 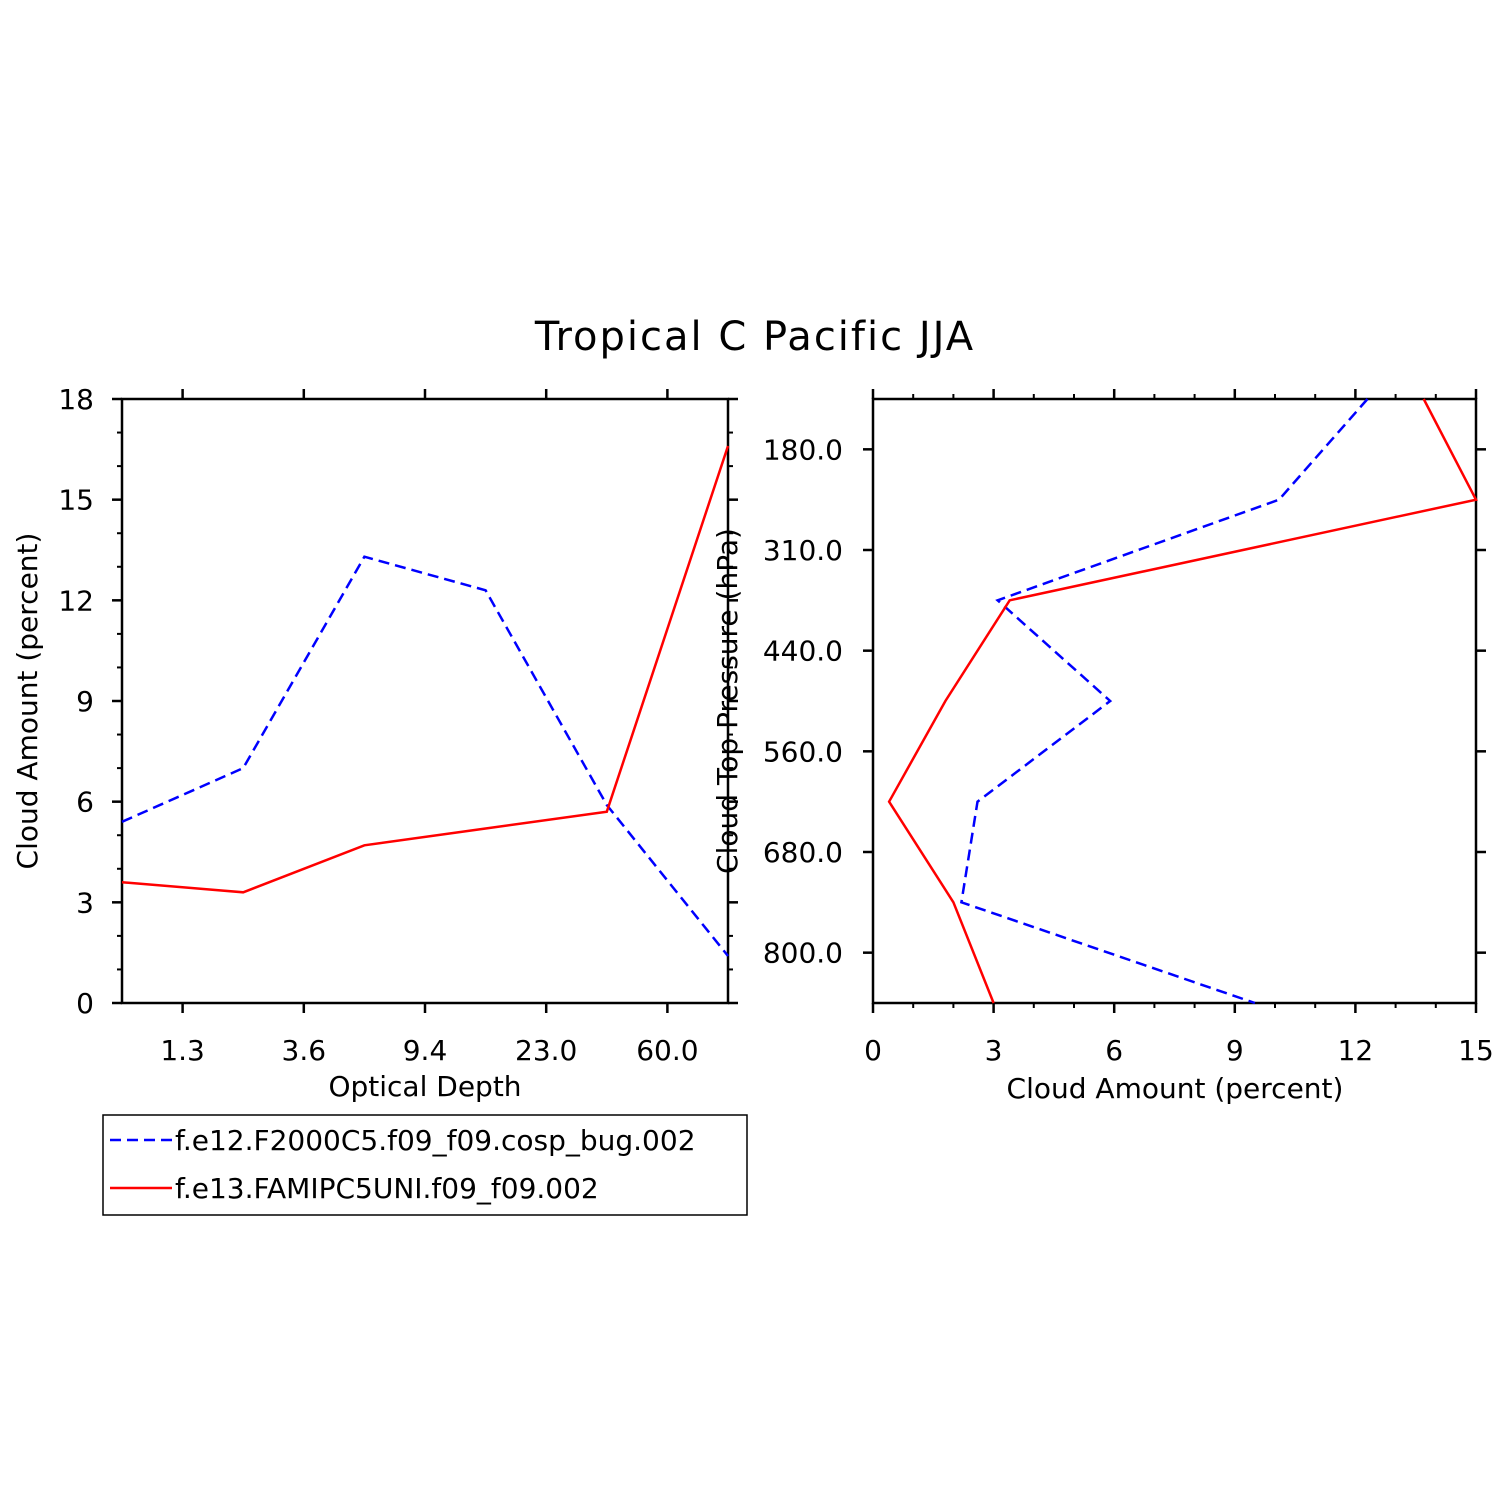 What do you see at coordinates (873, 1050) in the screenshot?
I see `right-x-tick-label: 0` at bounding box center [873, 1050].